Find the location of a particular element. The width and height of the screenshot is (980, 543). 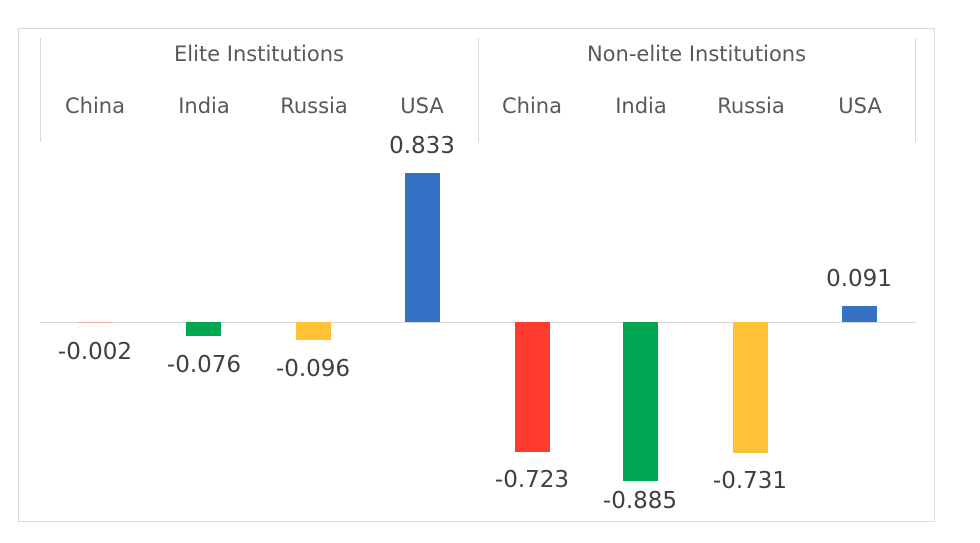

bar-nonelite-usa is located at coordinates (859, 314).